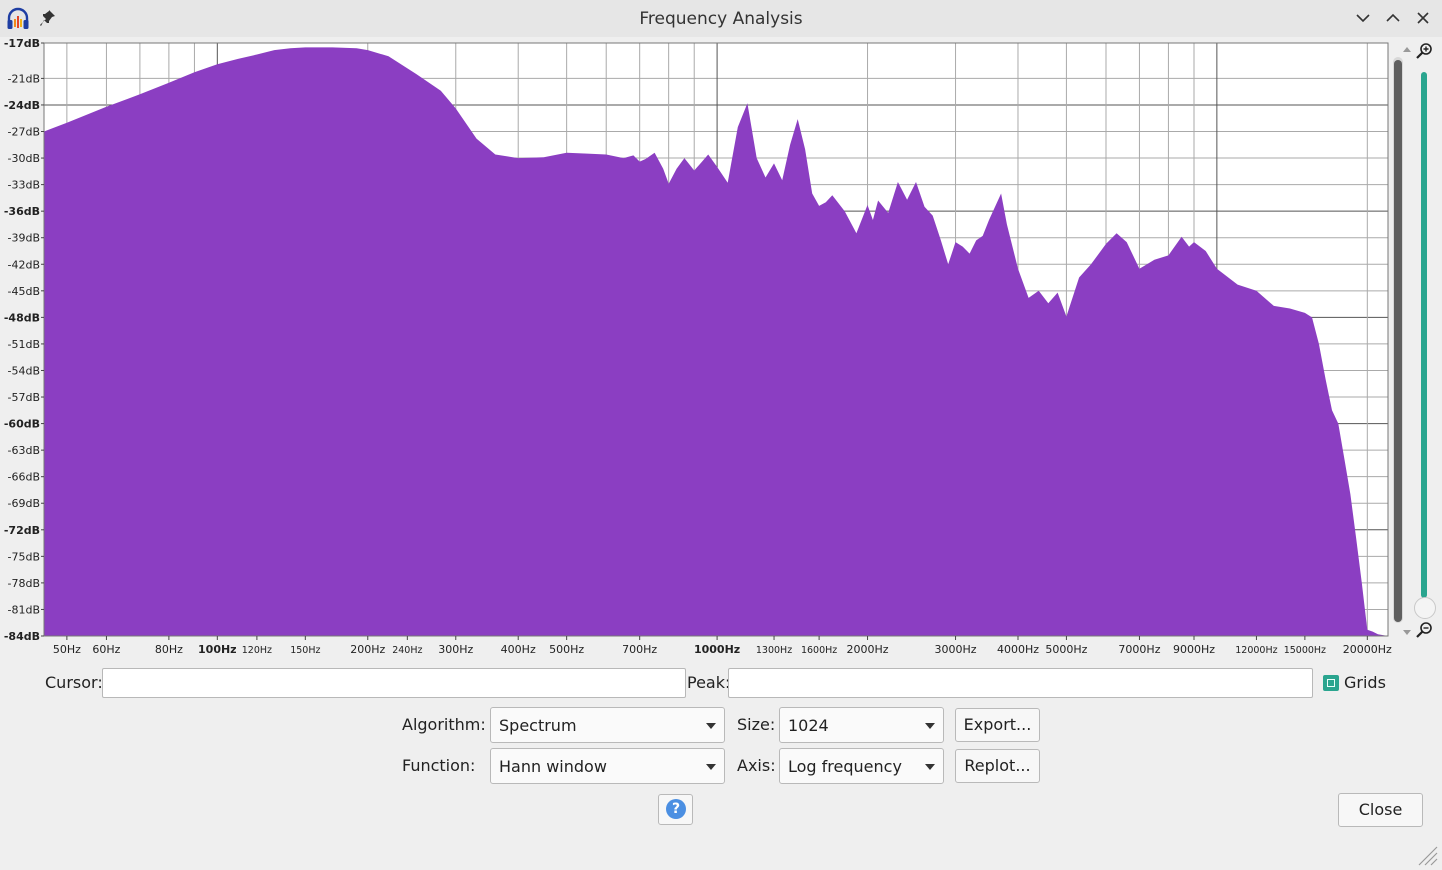 The image size is (1442, 870). I want to click on function-select: Hann window, so click(607, 766).